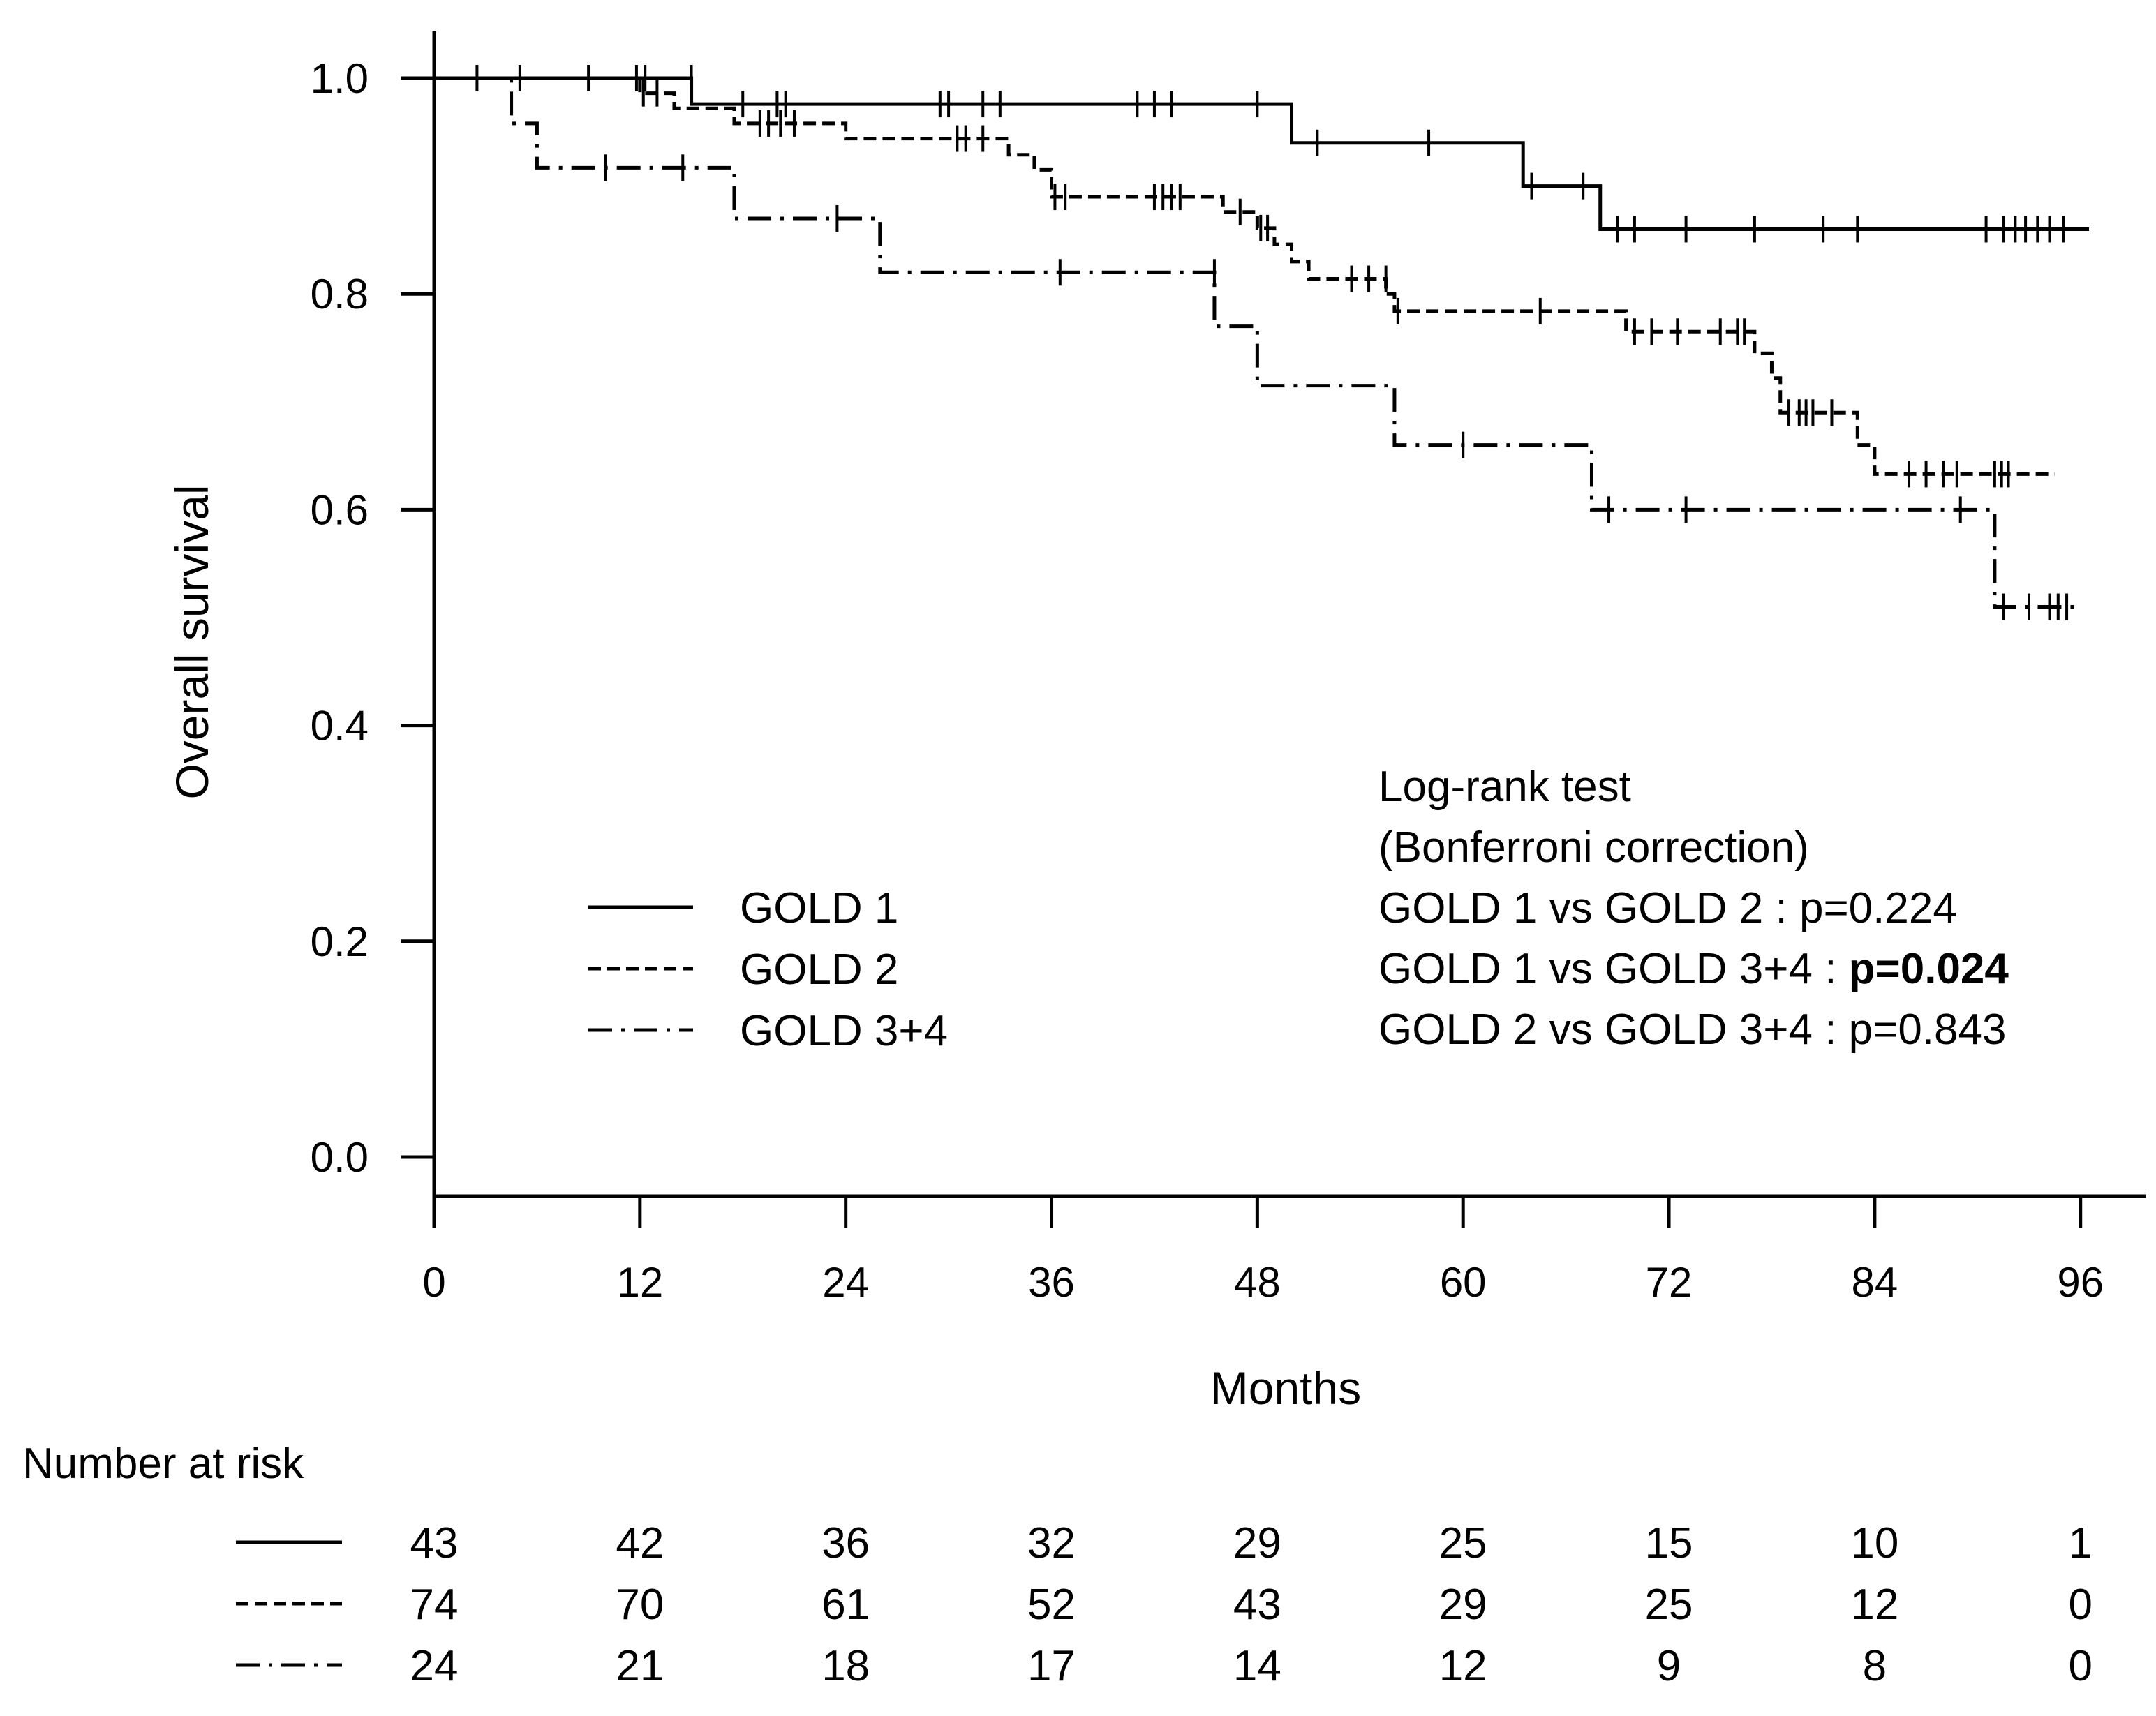  Describe the element at coordinates (1257, 1666) in the screenshot. I see `risk-count: 14` at that location.